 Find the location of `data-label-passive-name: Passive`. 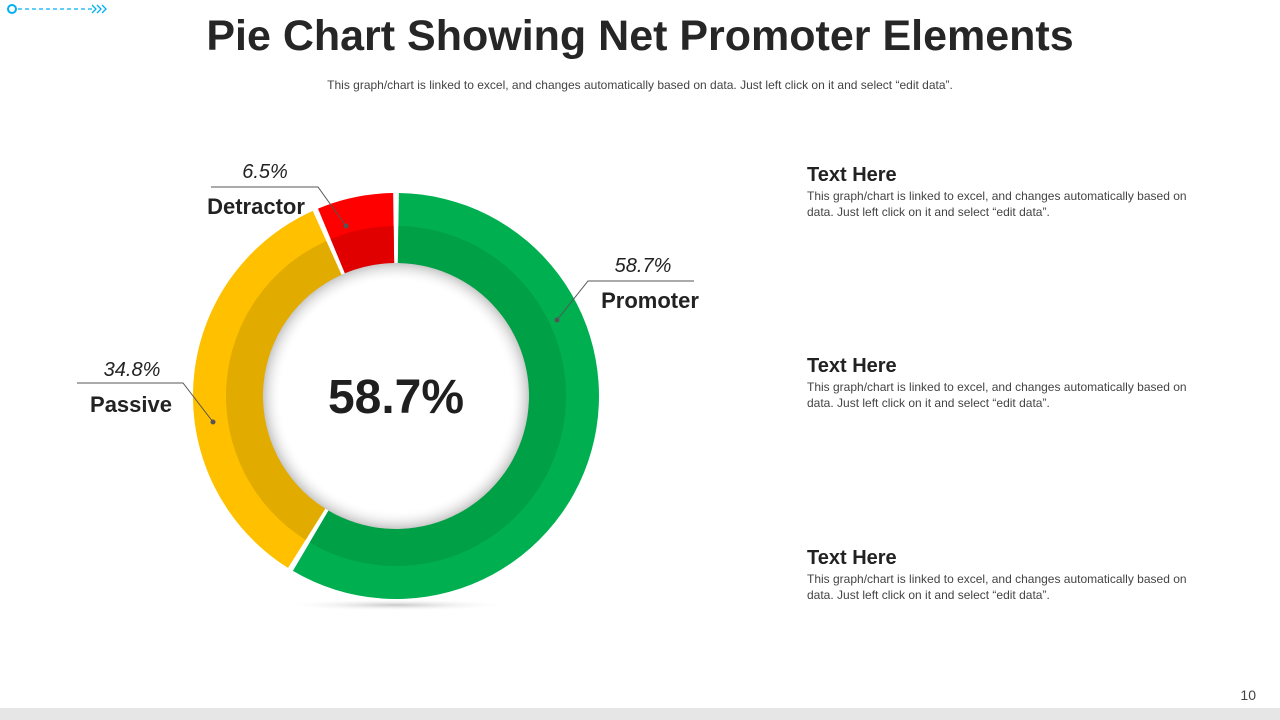

data-label-passive-name: Passive is located at coordinates (131, 404).